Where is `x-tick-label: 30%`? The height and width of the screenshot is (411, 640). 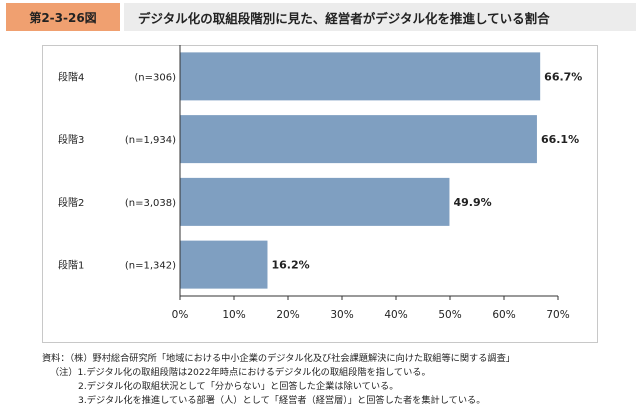 x-tick-label: 30% is located at coordinates (341, 315).